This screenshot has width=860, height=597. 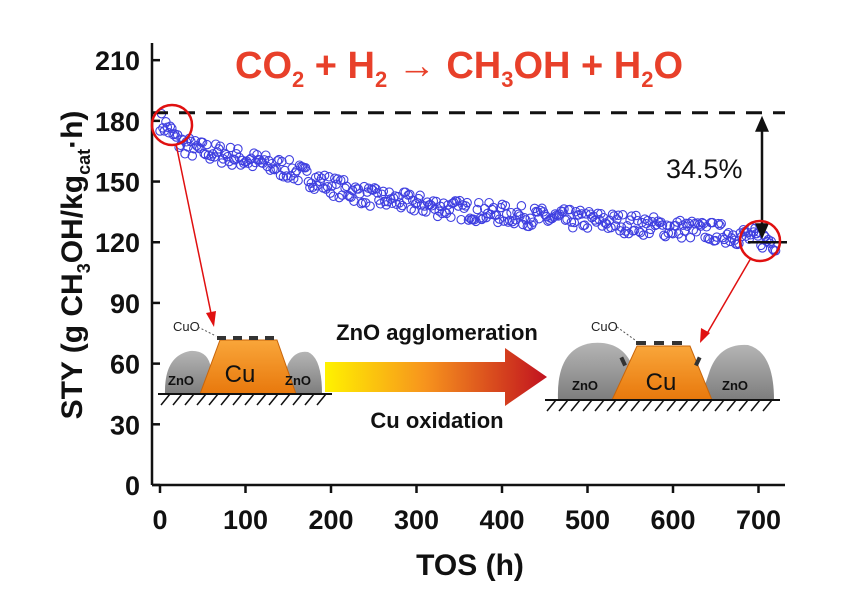 I want to click on x-tick-label: 200, so click(x=330, y=520).